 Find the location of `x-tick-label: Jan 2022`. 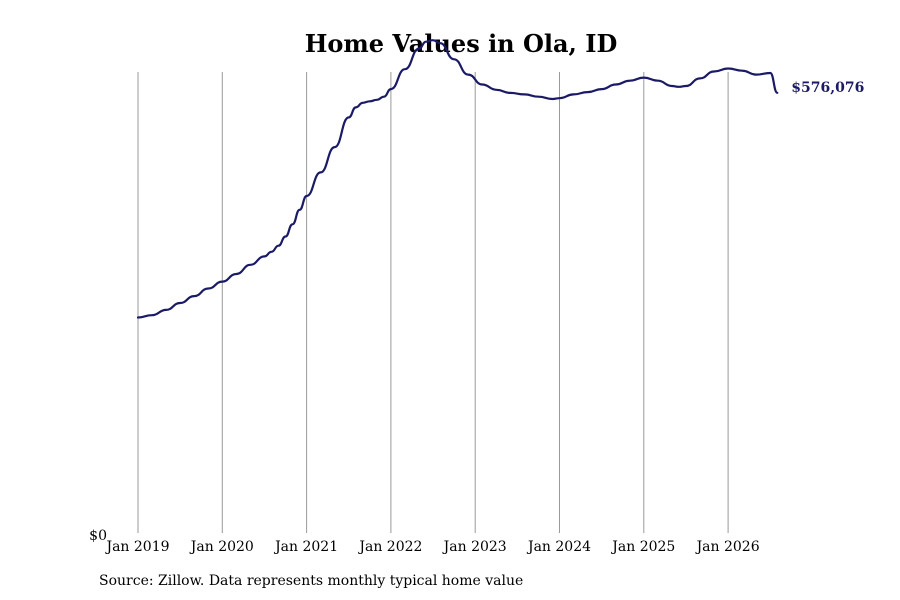

x-tick-label: Jan 2022 is located at coordinates (389, 547).